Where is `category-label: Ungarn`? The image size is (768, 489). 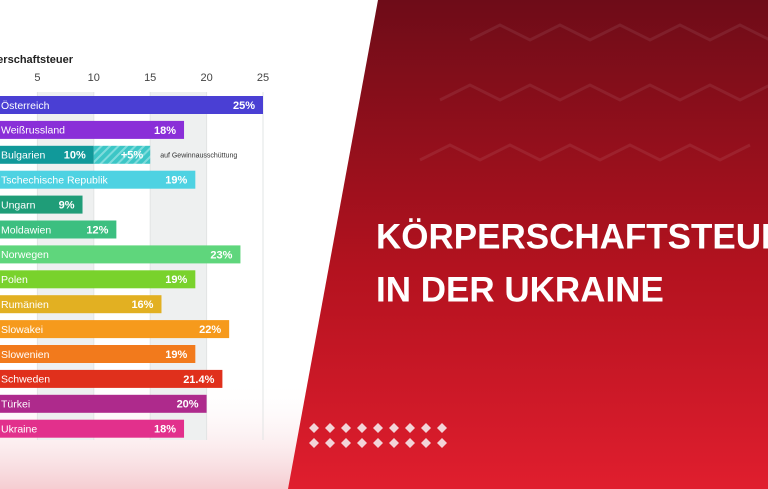 category-label: Ungarn is located at coordinates (18, 205).